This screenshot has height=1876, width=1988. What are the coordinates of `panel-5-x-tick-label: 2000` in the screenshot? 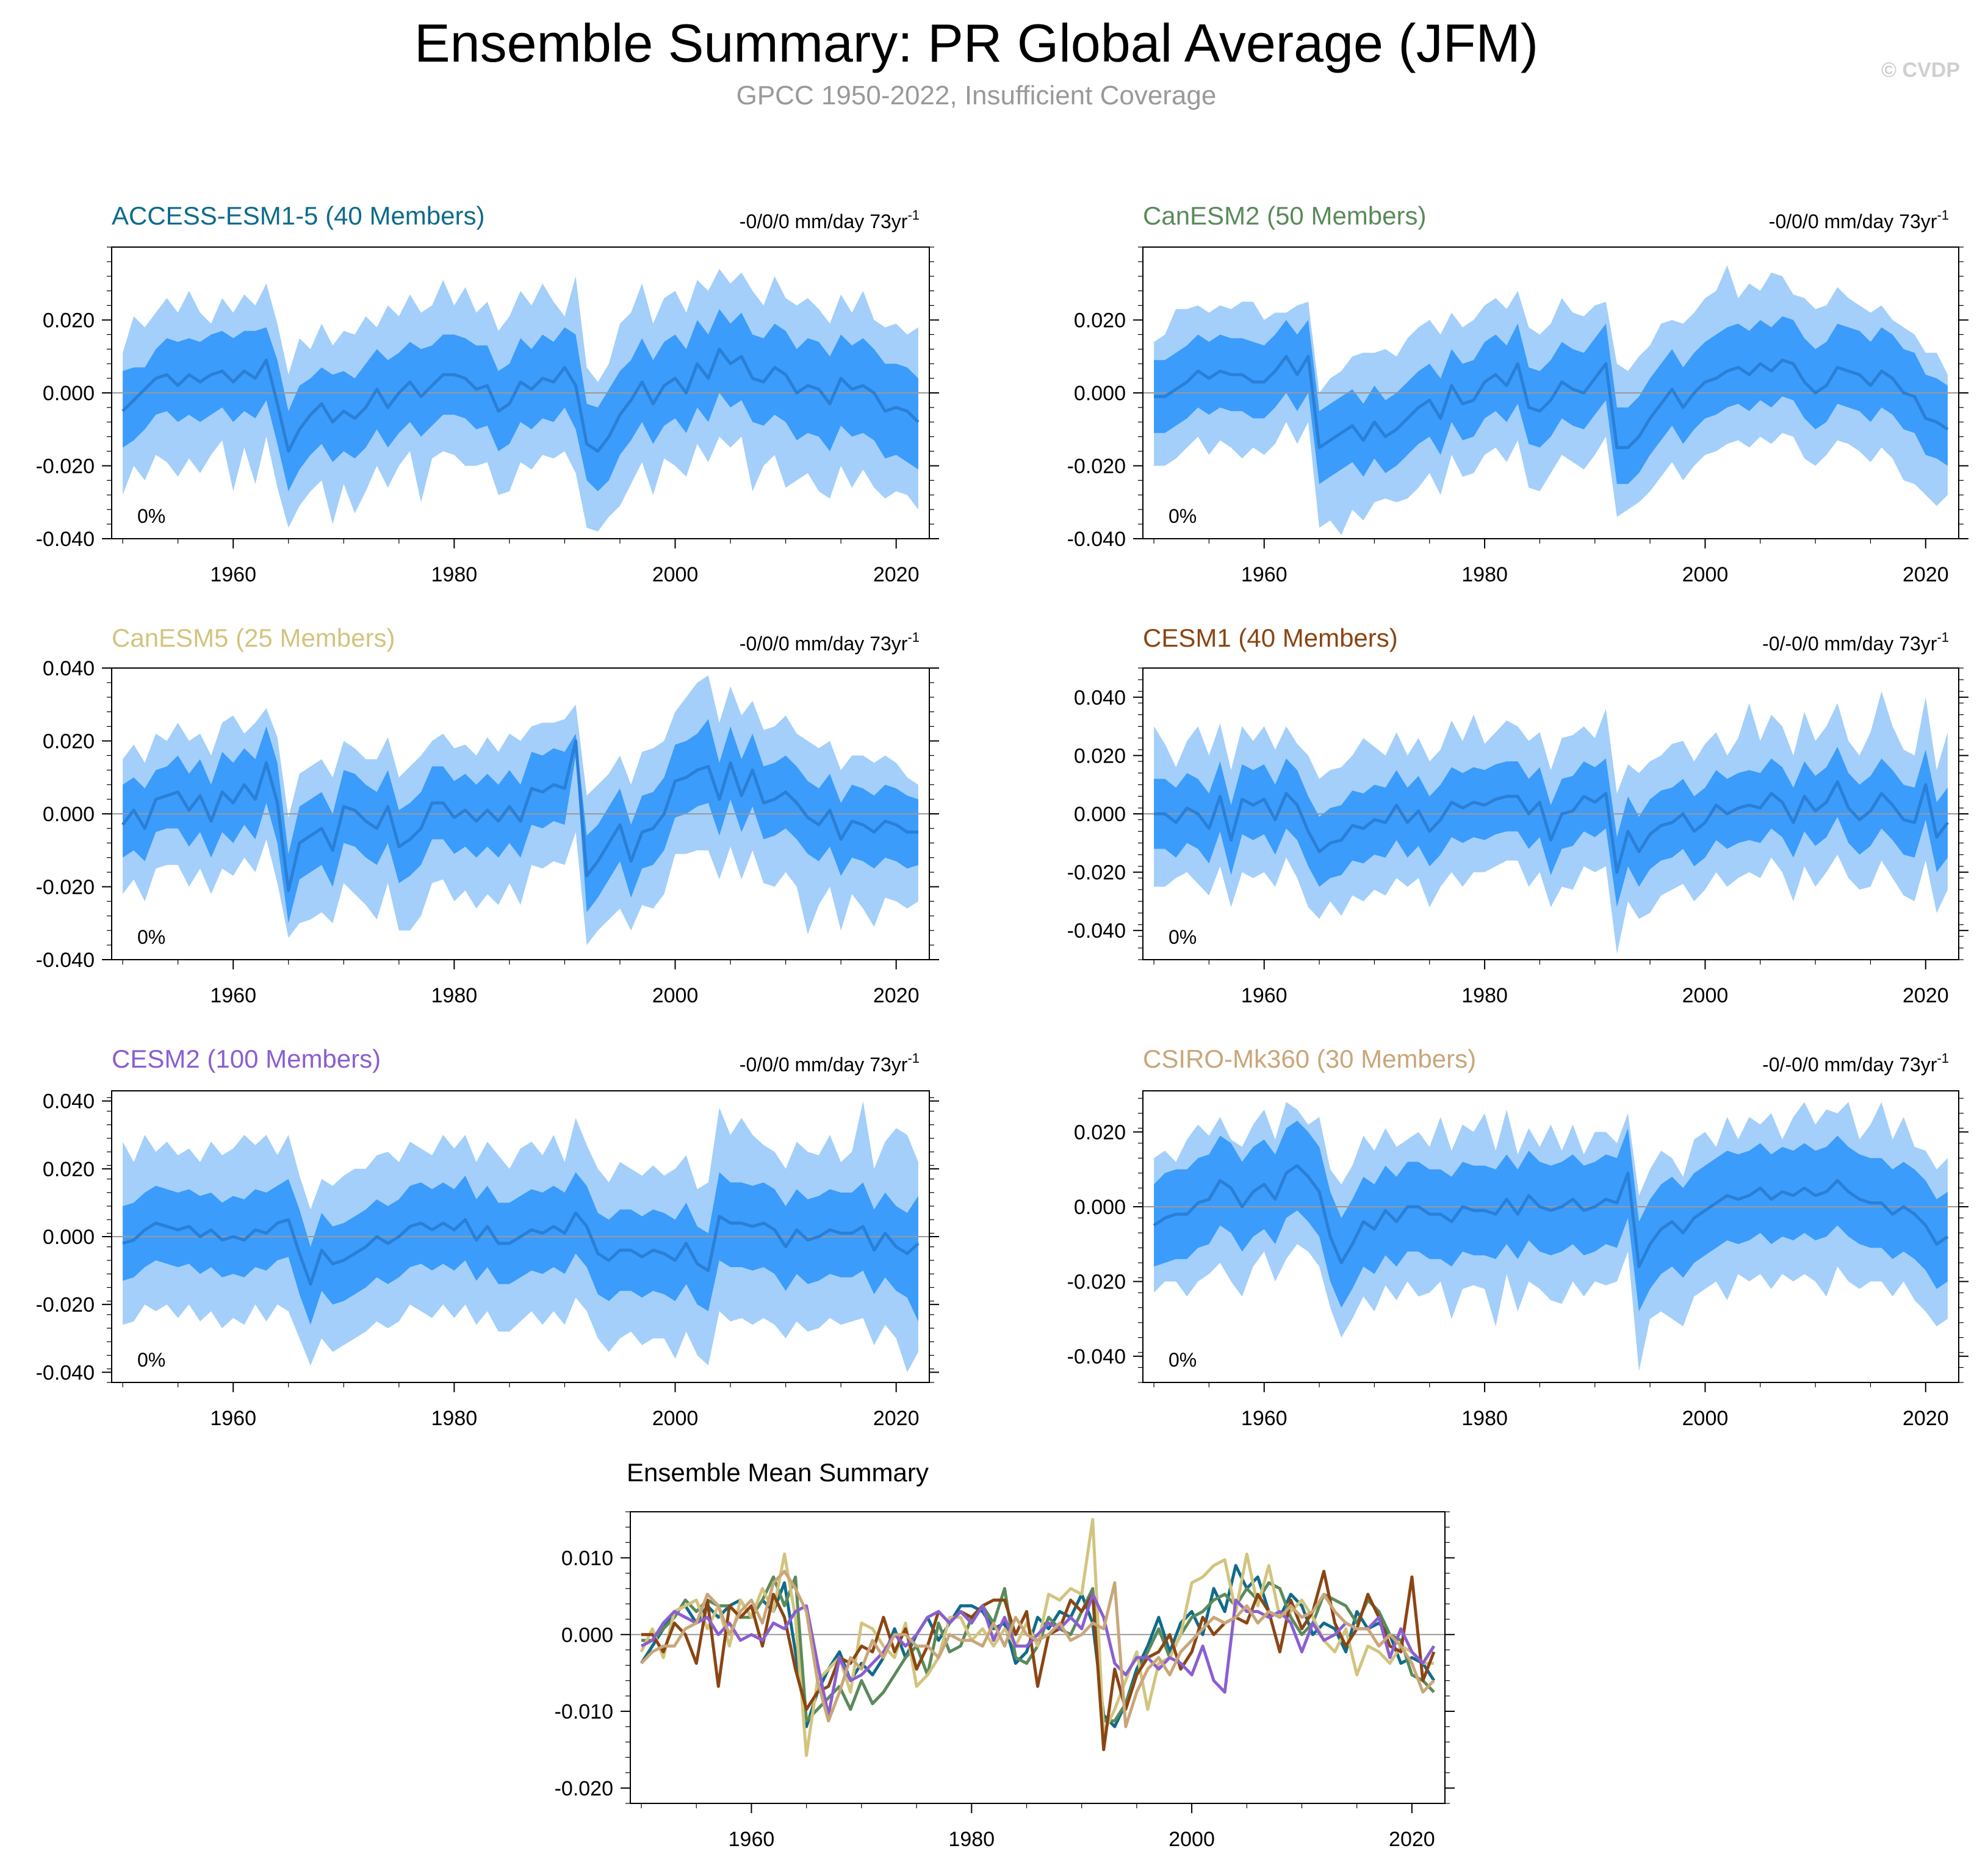 It's located at (675, 1419).